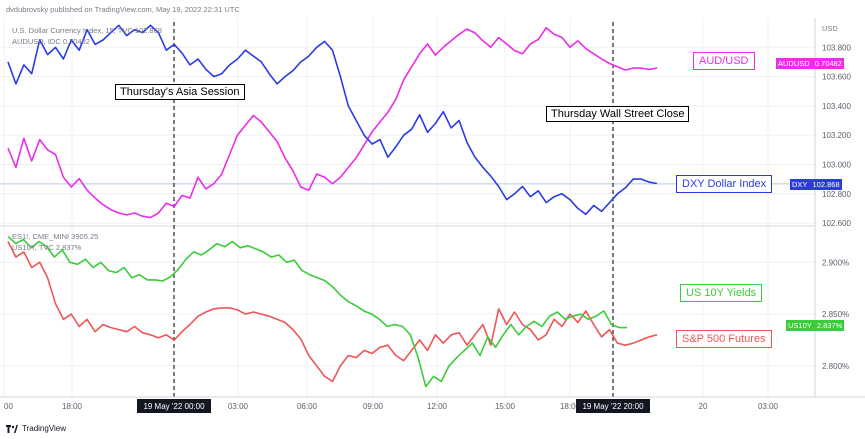 The height and width of the screenshot is (439, 865). What do you see at coordinates (505, 406) in the screenshot?
I see `time-axis-label: 15:00` at bounding box center [505, 406].